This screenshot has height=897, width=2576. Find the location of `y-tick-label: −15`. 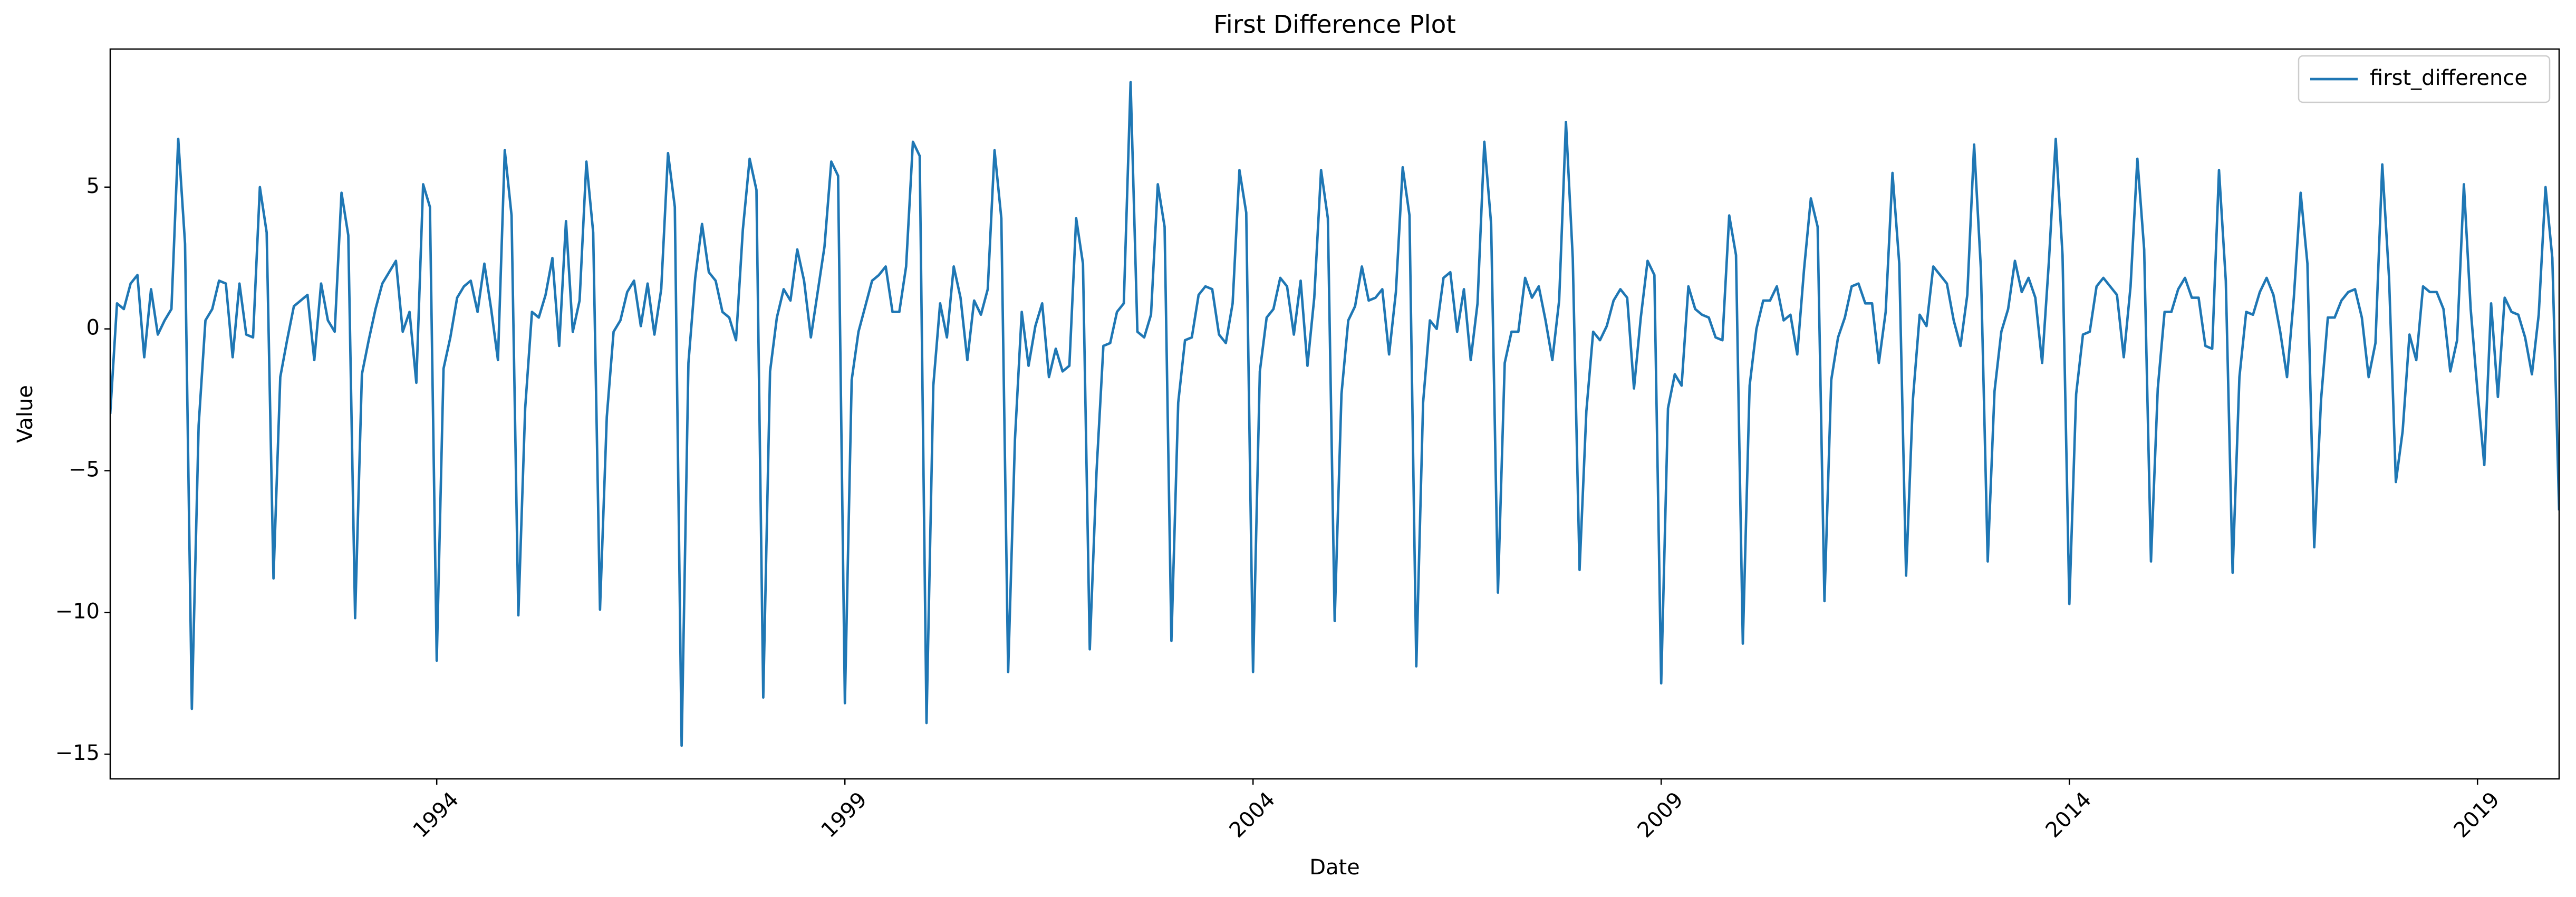

y-tick-label: −15 is located at coordinates (77, 753).